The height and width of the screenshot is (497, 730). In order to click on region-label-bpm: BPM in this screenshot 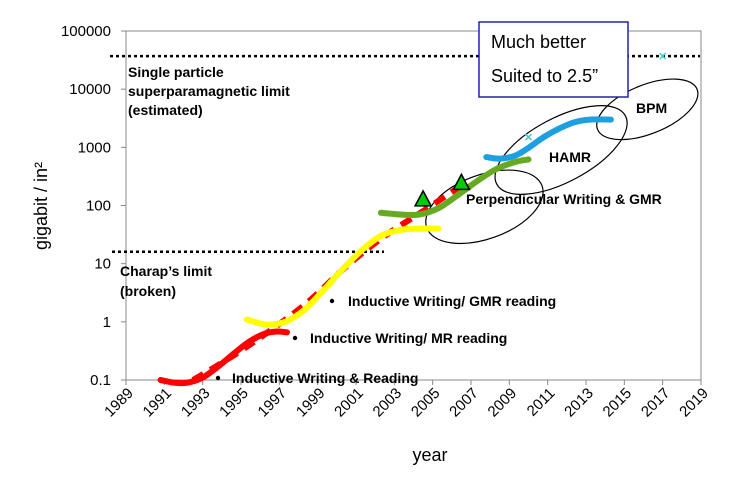, I will do `click(651, 108)`.